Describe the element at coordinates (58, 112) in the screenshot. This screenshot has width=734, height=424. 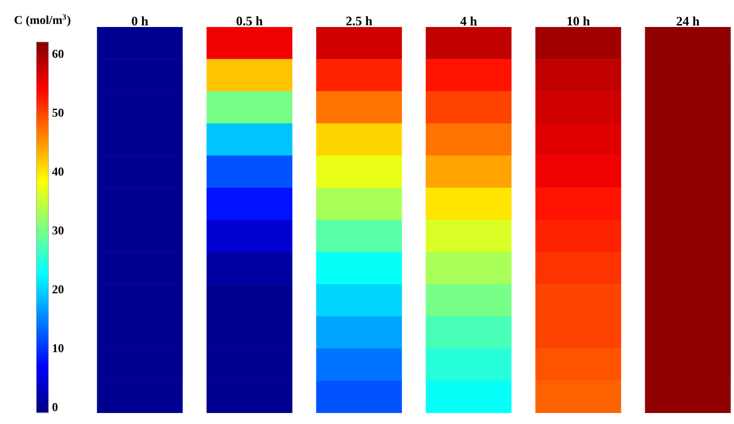
I see `color-bar-label: 50` at that location.